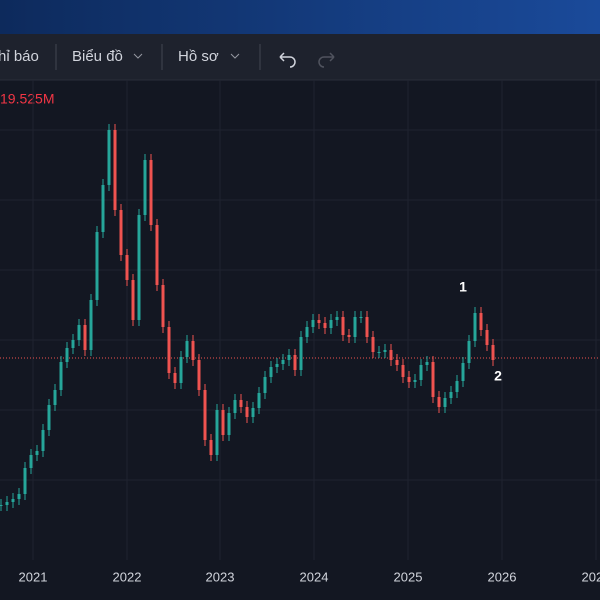 The image size is (600, 600). I want to click on menu-indicators: hỉ báo, so click(19, 56).